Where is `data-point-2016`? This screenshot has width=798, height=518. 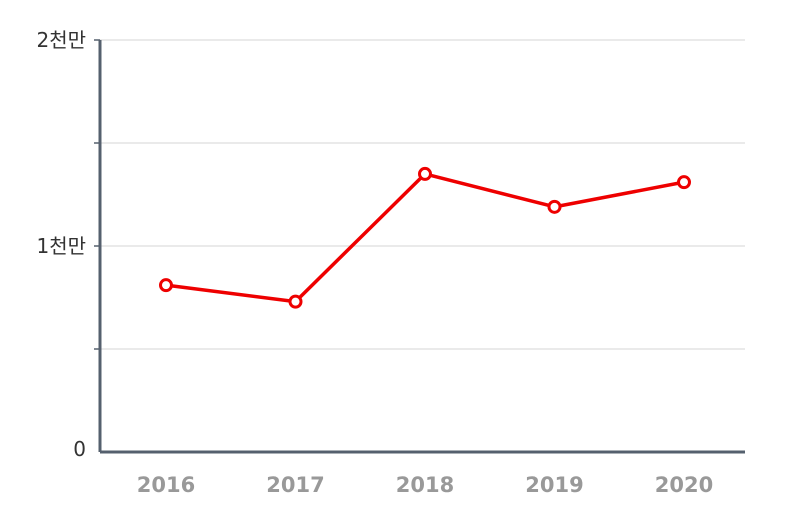
data-point-2016 is located at coordinates (166, 285).